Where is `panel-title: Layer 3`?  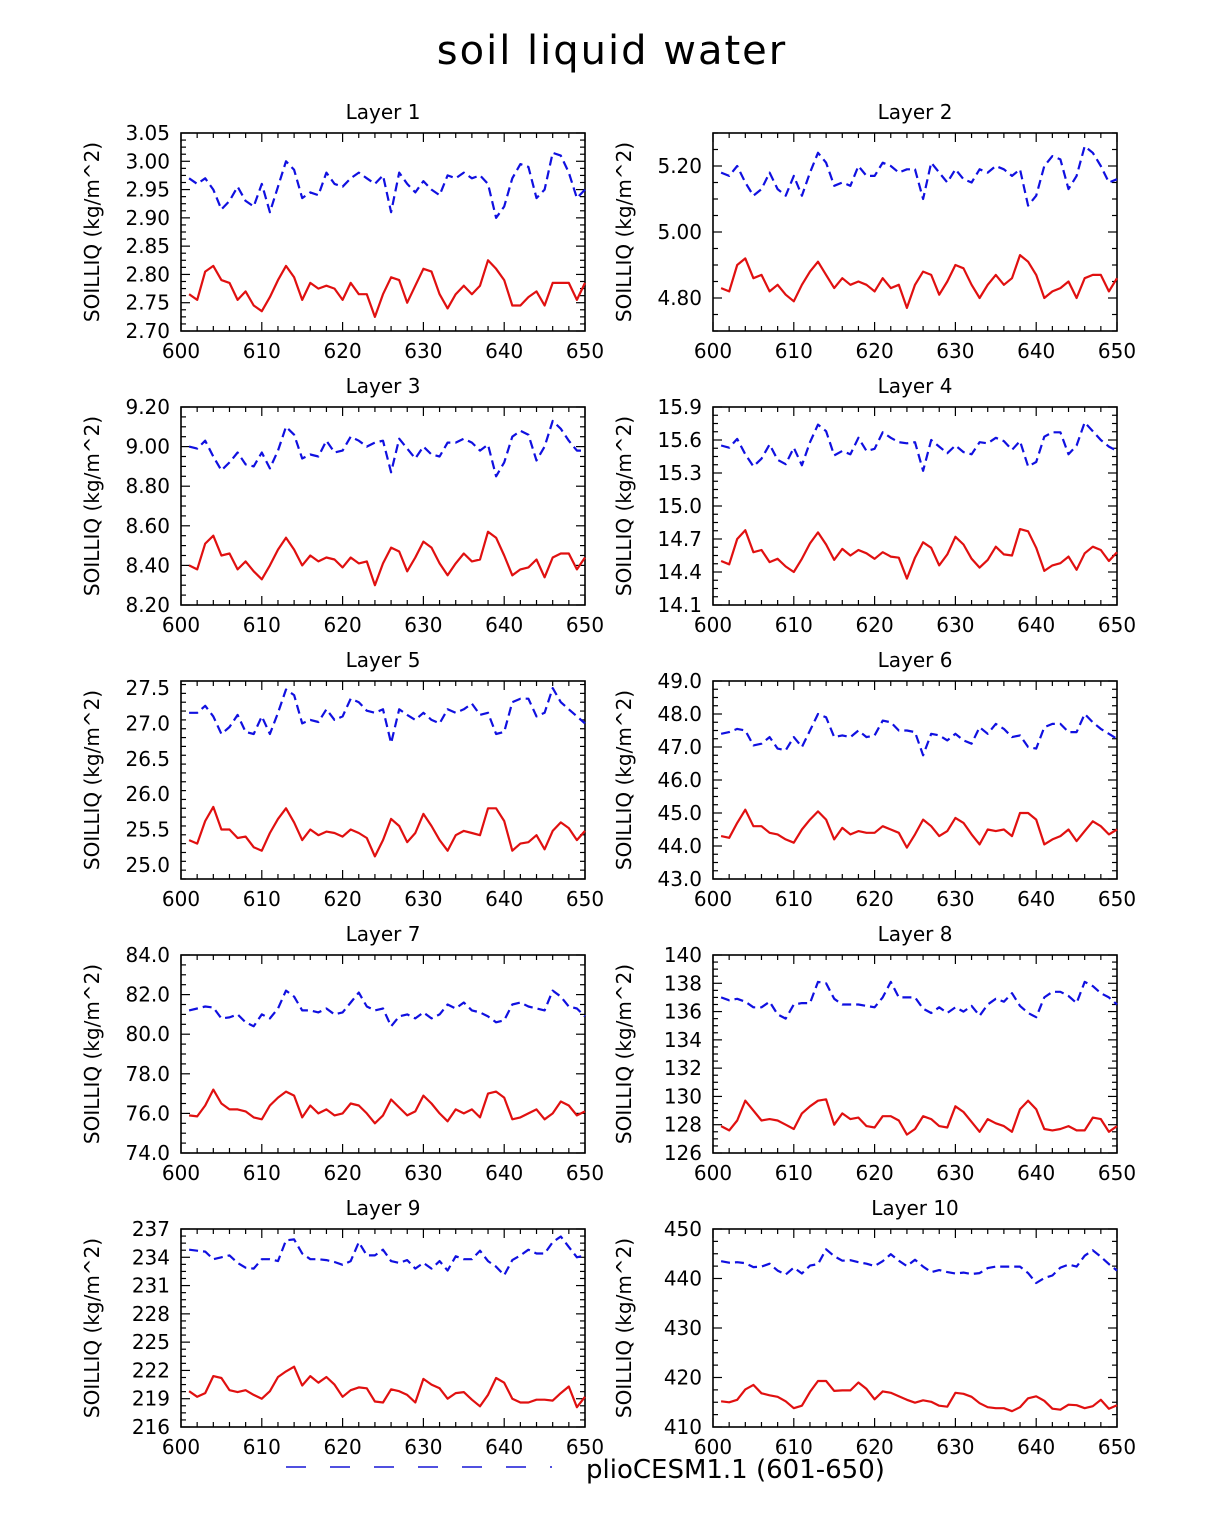 panel-title: Layer 3 is located at coordinates (383, 386).